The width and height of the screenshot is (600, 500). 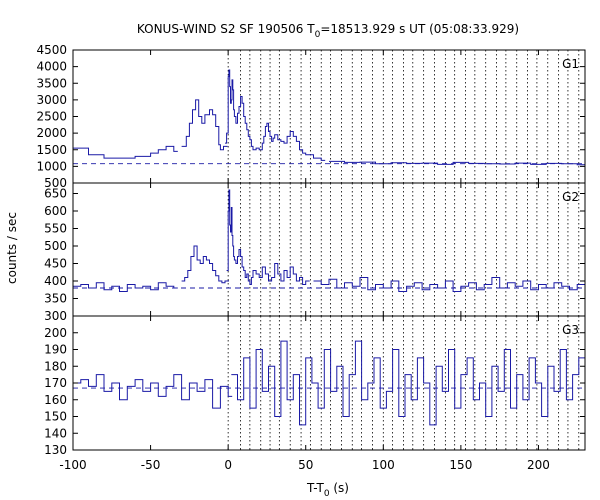 I want to click on y-tick-label: 200, so click(x=55, y=333).